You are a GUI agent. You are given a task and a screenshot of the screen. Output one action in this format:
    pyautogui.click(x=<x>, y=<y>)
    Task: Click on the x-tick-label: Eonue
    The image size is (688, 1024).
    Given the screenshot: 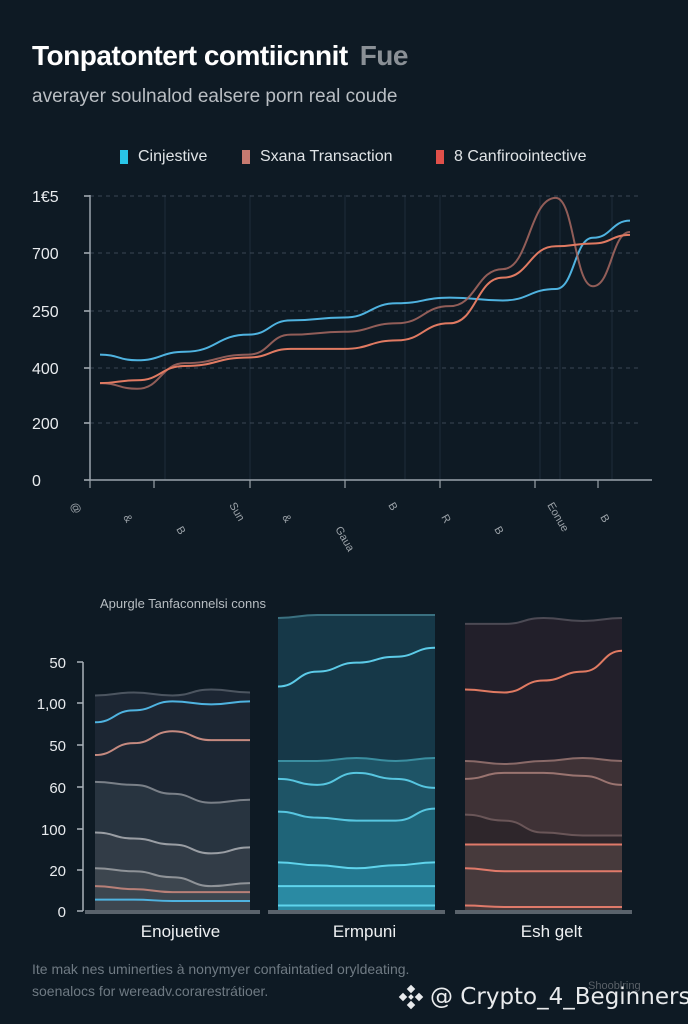 What is the action you would take?
    pyautogui.click(x=557, y=518)
    